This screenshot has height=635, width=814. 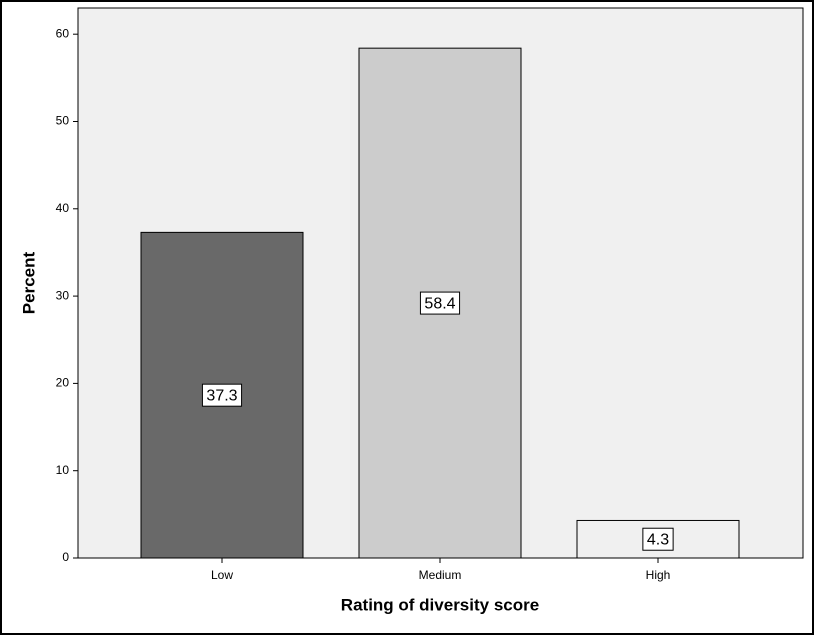 I want to click on value-label: 37.3, so click(x=221, y=395).